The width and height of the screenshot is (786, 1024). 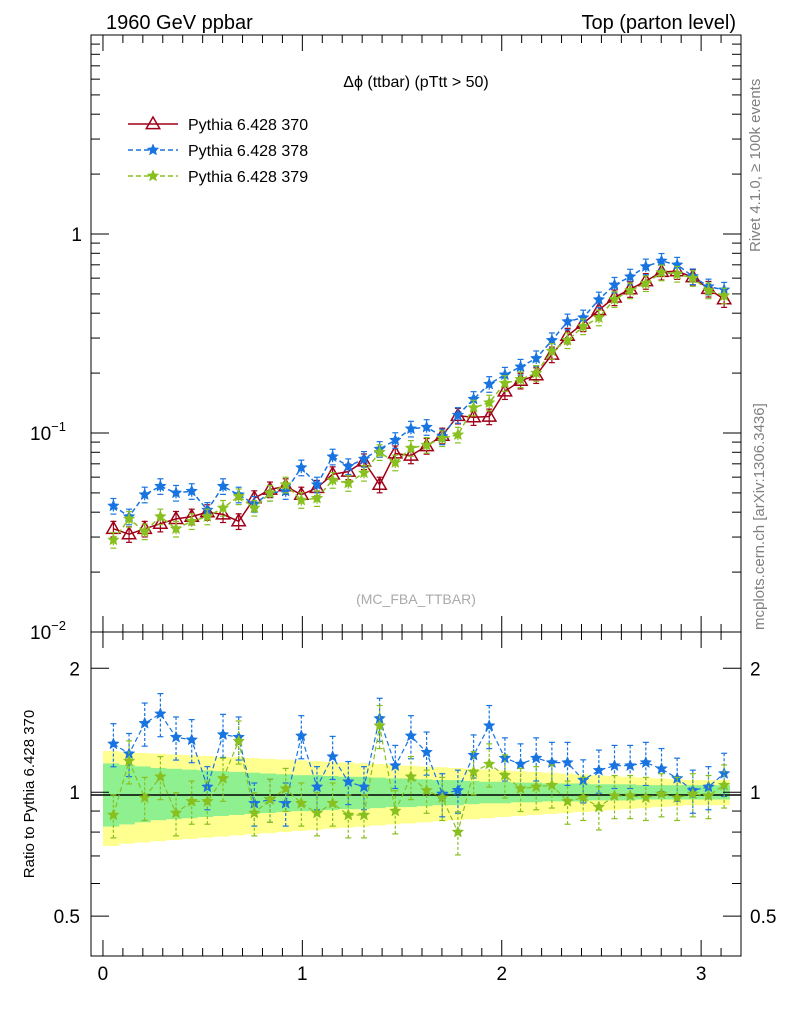 I want to click on y-tick-label: 1, so click(x=76, y=235).